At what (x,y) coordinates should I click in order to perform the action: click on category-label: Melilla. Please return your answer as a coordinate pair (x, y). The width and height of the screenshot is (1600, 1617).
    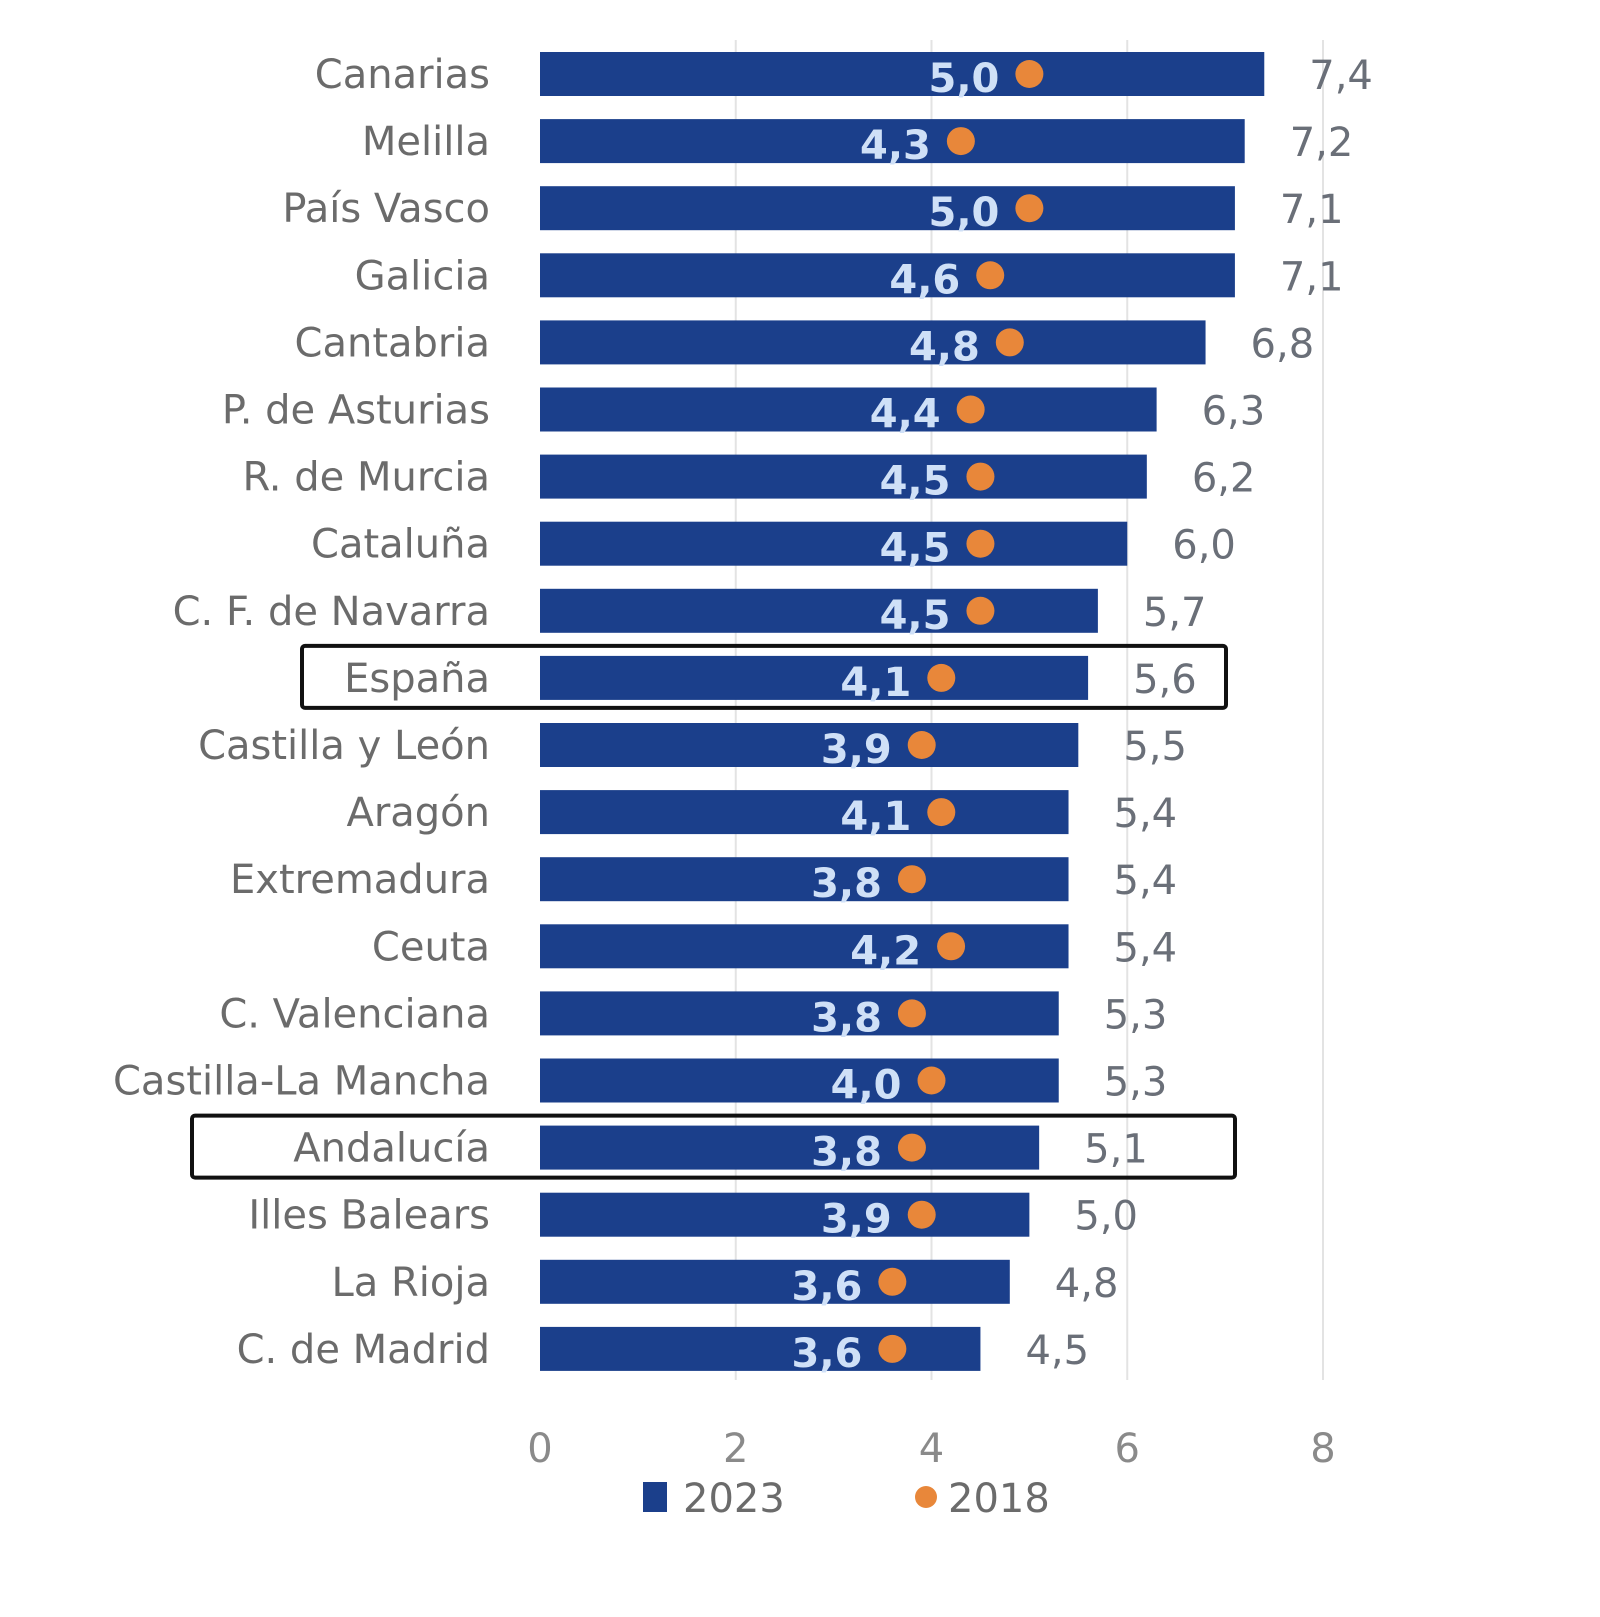
    Looking at the image, I should click on (426, 142).